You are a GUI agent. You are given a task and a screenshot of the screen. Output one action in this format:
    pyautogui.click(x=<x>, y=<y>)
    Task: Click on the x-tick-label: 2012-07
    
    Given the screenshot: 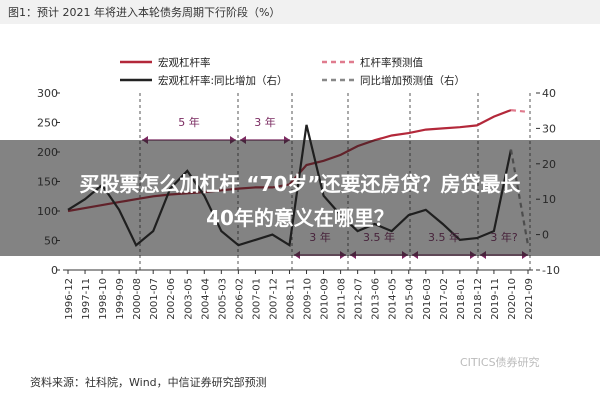 What is the action you would take?
    pyautogui.click(x=359, y=299)
    